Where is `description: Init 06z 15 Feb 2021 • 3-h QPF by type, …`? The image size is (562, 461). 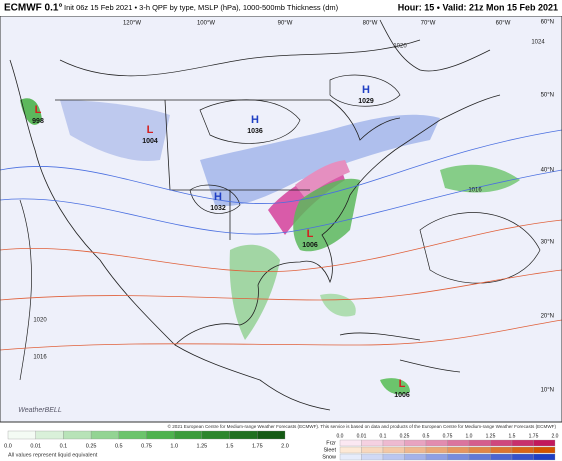
description: Init 06z 15 Feb 2021 • 3-h QPF by type, … is located at coordinates (201, 7).